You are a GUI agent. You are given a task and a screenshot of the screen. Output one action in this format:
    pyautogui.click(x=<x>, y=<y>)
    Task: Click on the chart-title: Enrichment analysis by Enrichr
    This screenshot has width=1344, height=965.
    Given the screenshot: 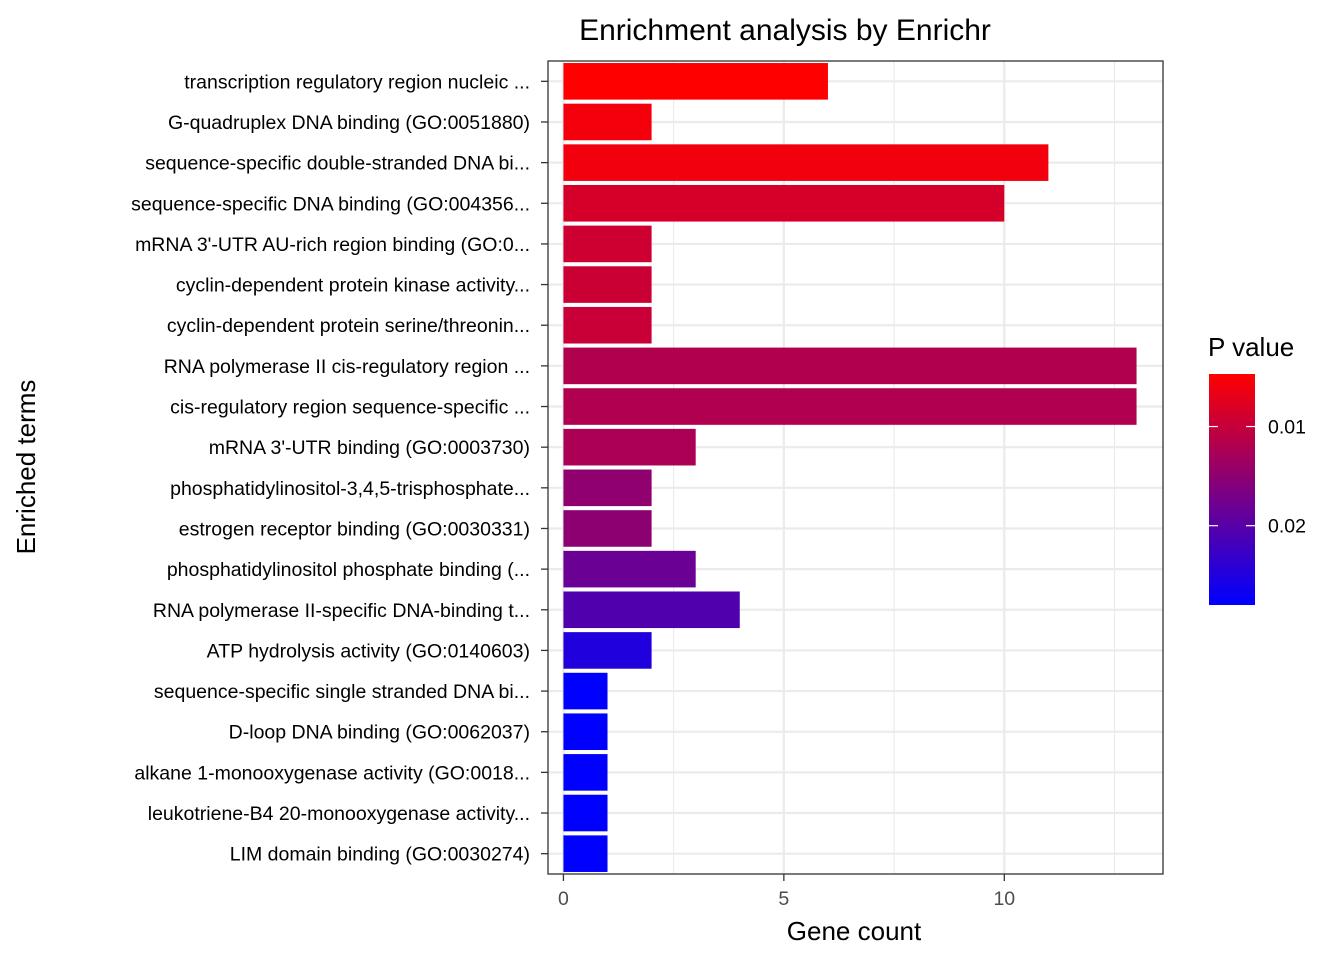 What is the action you would take?
    pyautogui.click(x=785, y=30)
    